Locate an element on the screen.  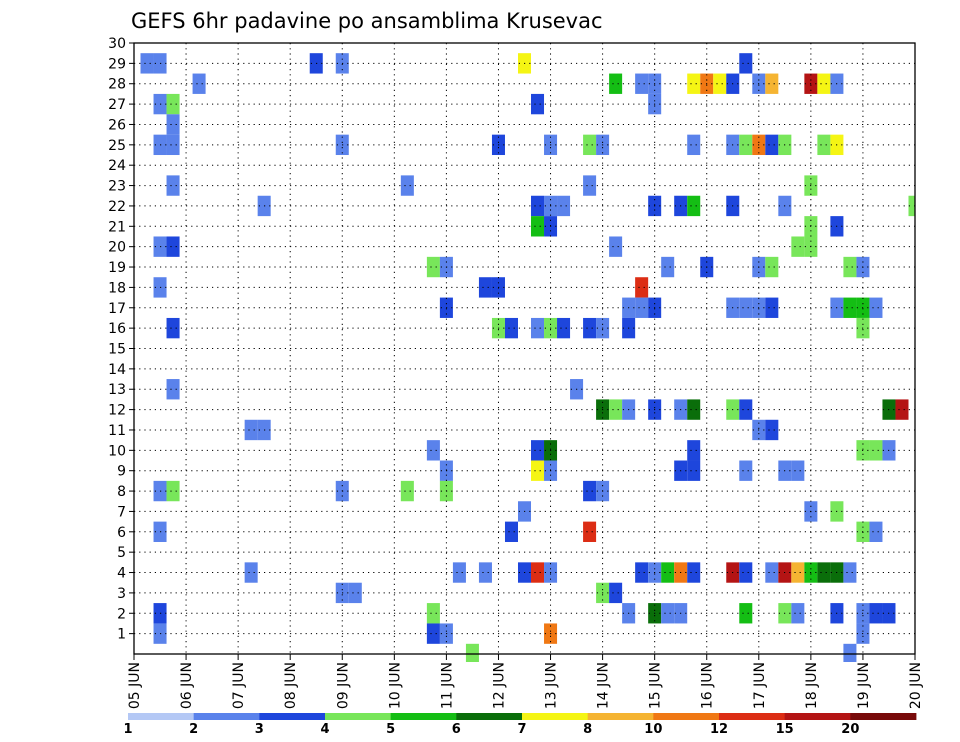
x-tick-label: 18 JUN is located at coordinates (812, 685).